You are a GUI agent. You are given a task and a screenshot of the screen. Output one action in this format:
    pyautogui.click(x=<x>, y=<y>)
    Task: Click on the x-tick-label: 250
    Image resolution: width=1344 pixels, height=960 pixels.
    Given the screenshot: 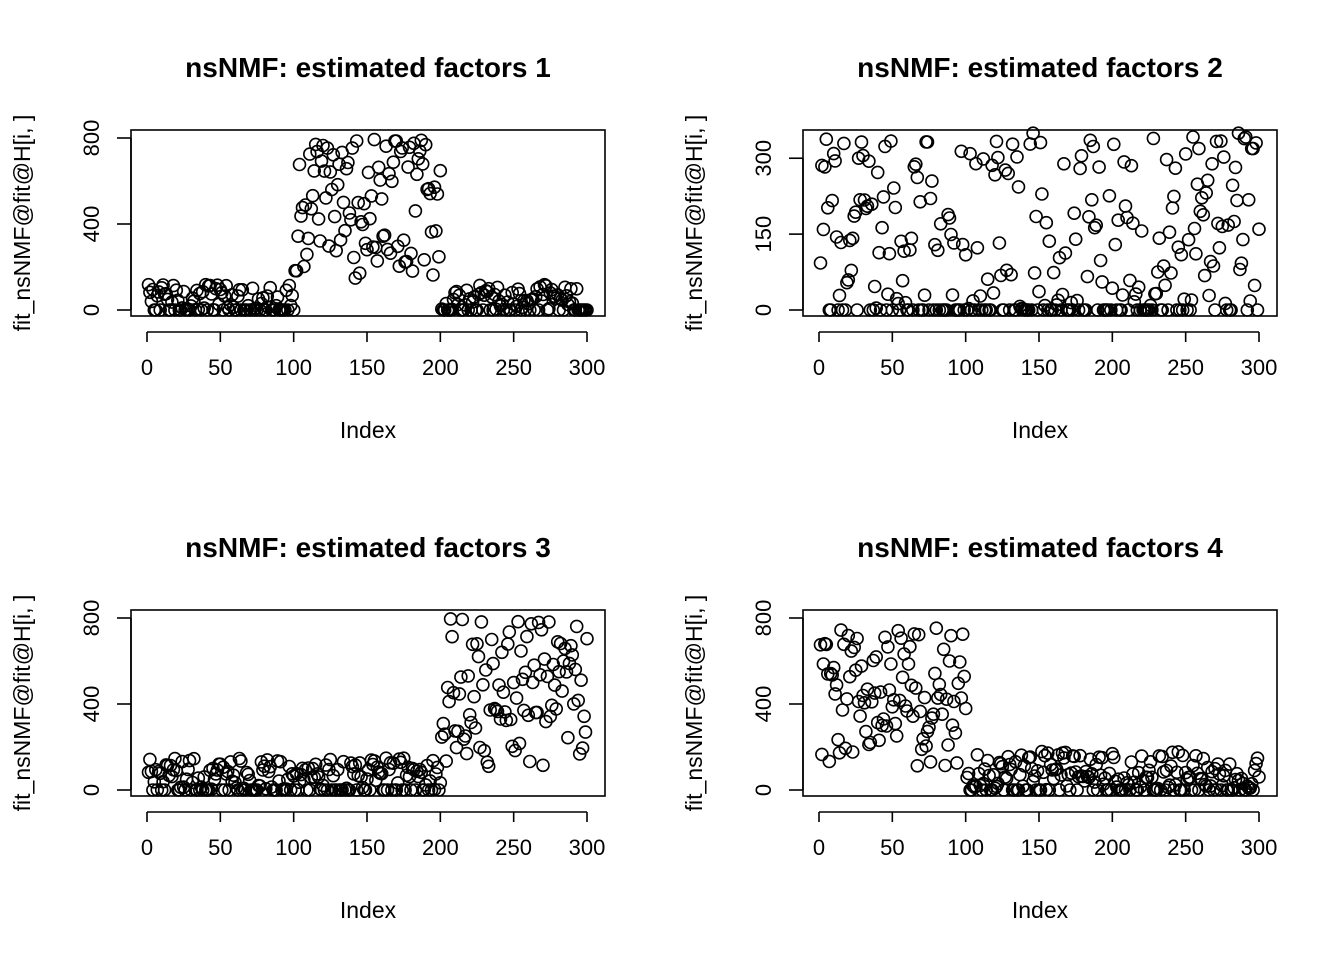 What is the action you would take?
    pyautogui.click(x=513, y=367)
    